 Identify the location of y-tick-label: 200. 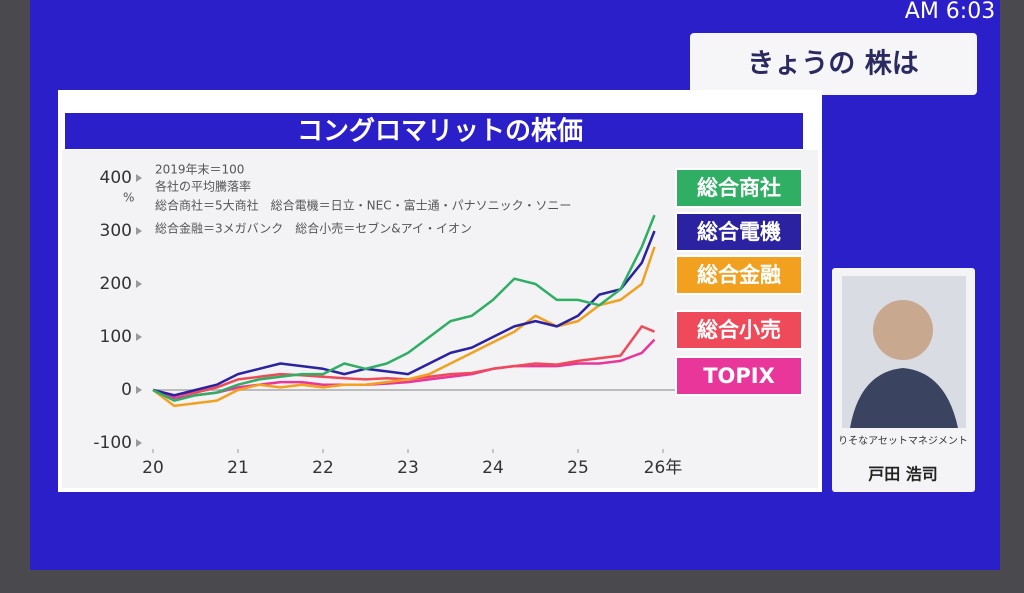
(116, 284).